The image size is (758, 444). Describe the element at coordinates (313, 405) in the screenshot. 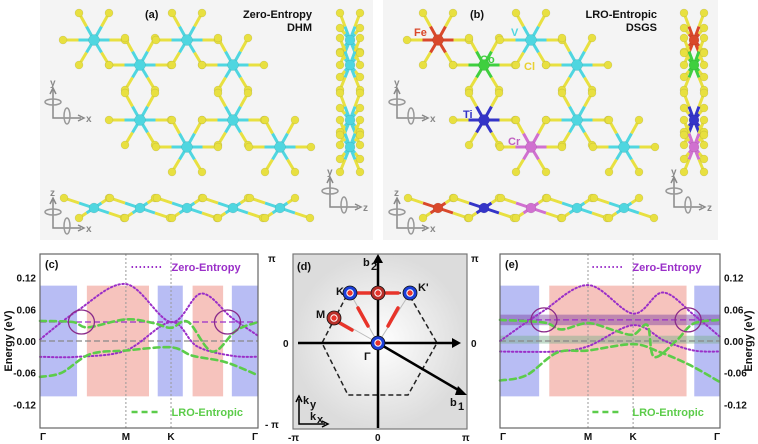

I see `ky-subscript: y` at that location.